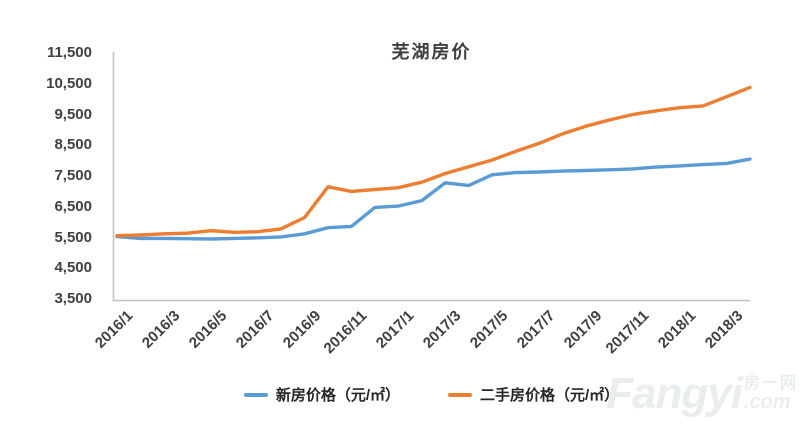  What do you see at coordinates (73, 114) in the screenshot?
I see `y-tick-label: 9,500` at bounding box center [73, 114].